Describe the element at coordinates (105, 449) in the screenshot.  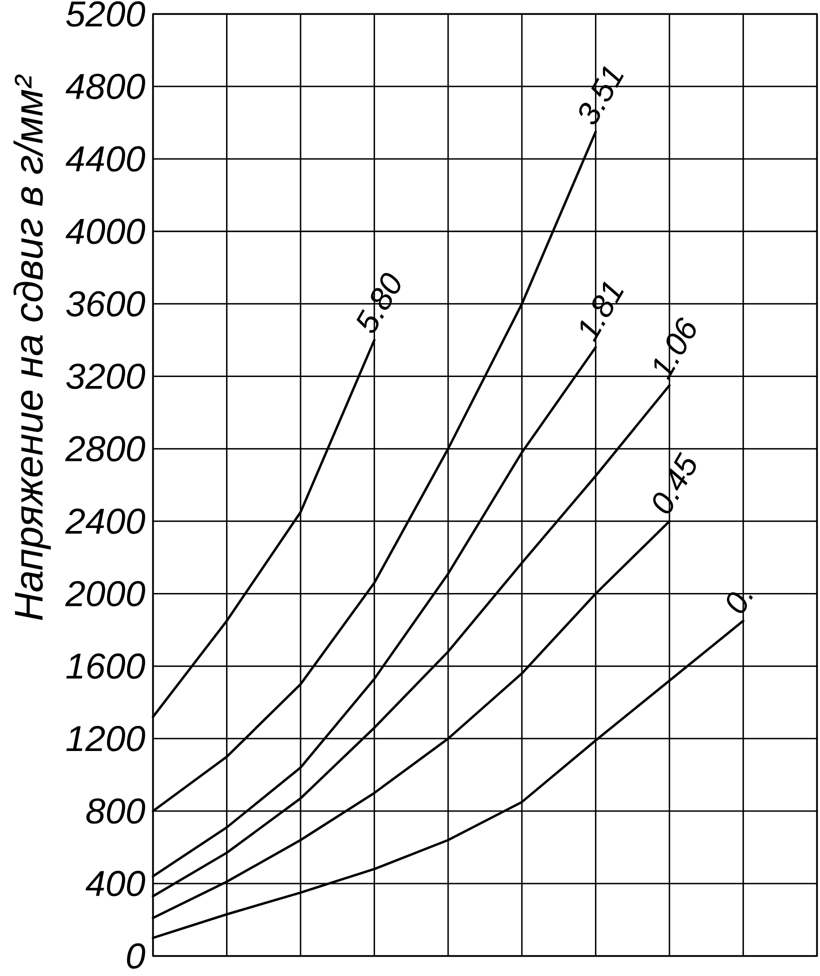
I see `y-tick-label: 2800` at that location.